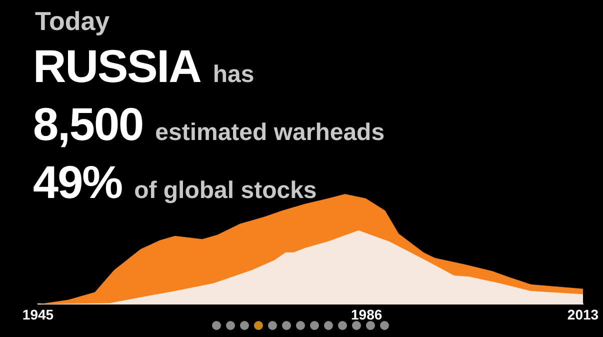 The image size is (603, 337). What do you see at coordinates (209, 124) in the screenshot?
I see `text: 8,500 estimated warheads` at bounding box center [209, 124].